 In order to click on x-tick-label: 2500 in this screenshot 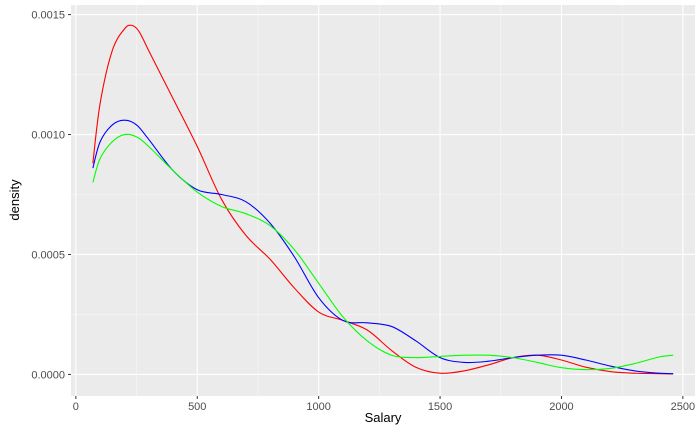, I will do `click(683, 407)`.